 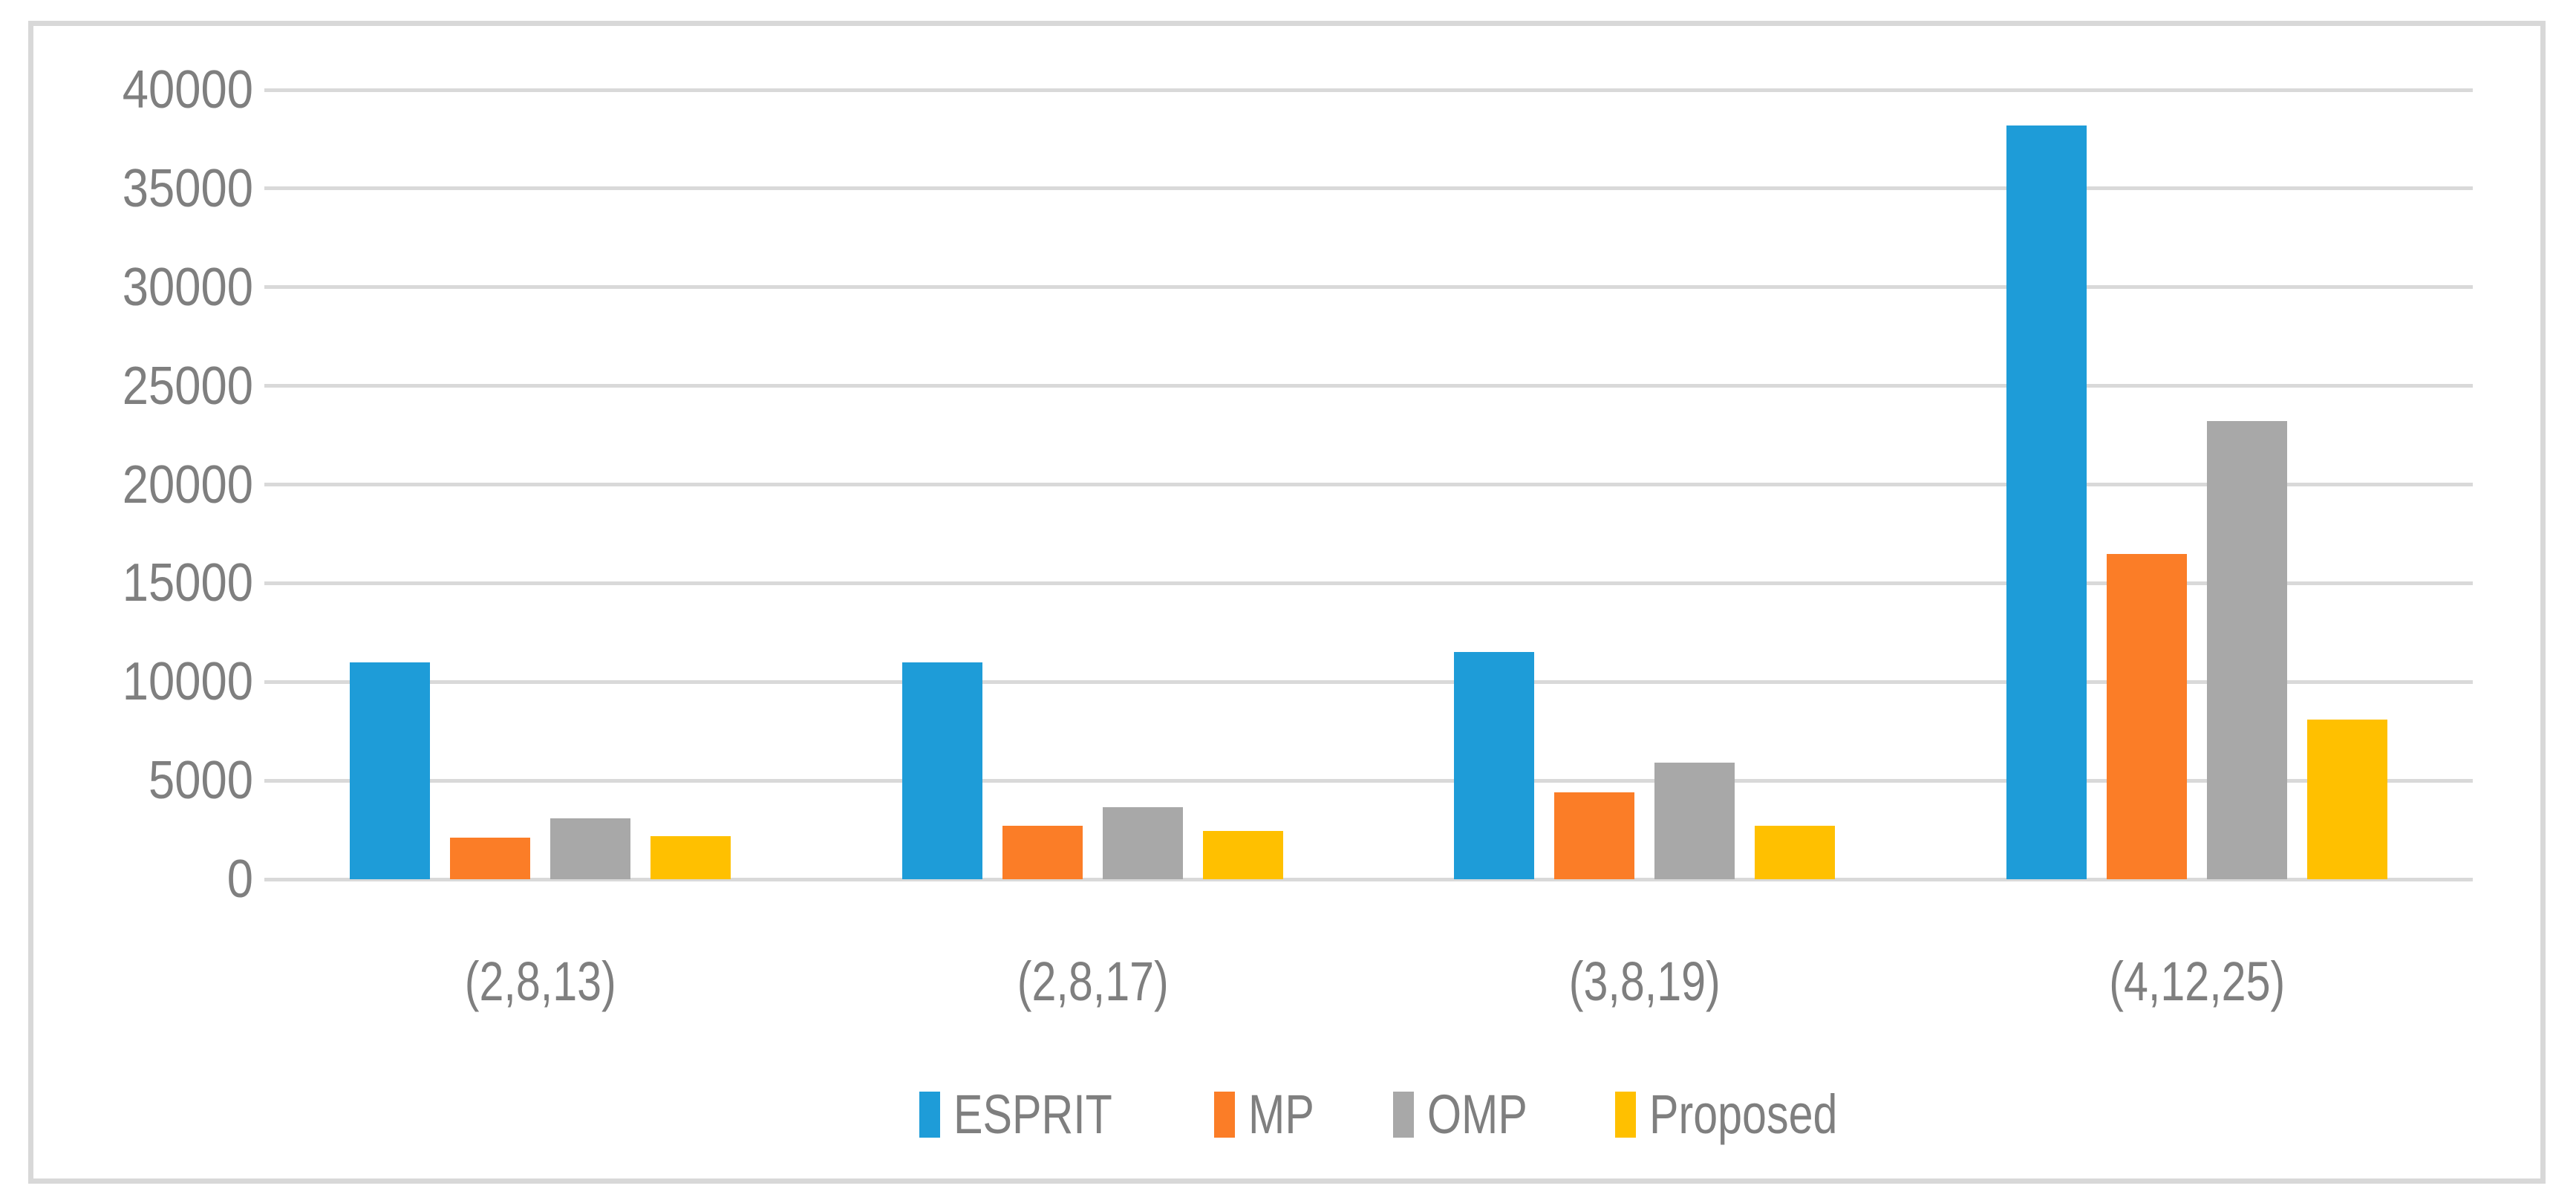 I want to click on legend-label-omp: OMP, so click(x=1477, y=1114).